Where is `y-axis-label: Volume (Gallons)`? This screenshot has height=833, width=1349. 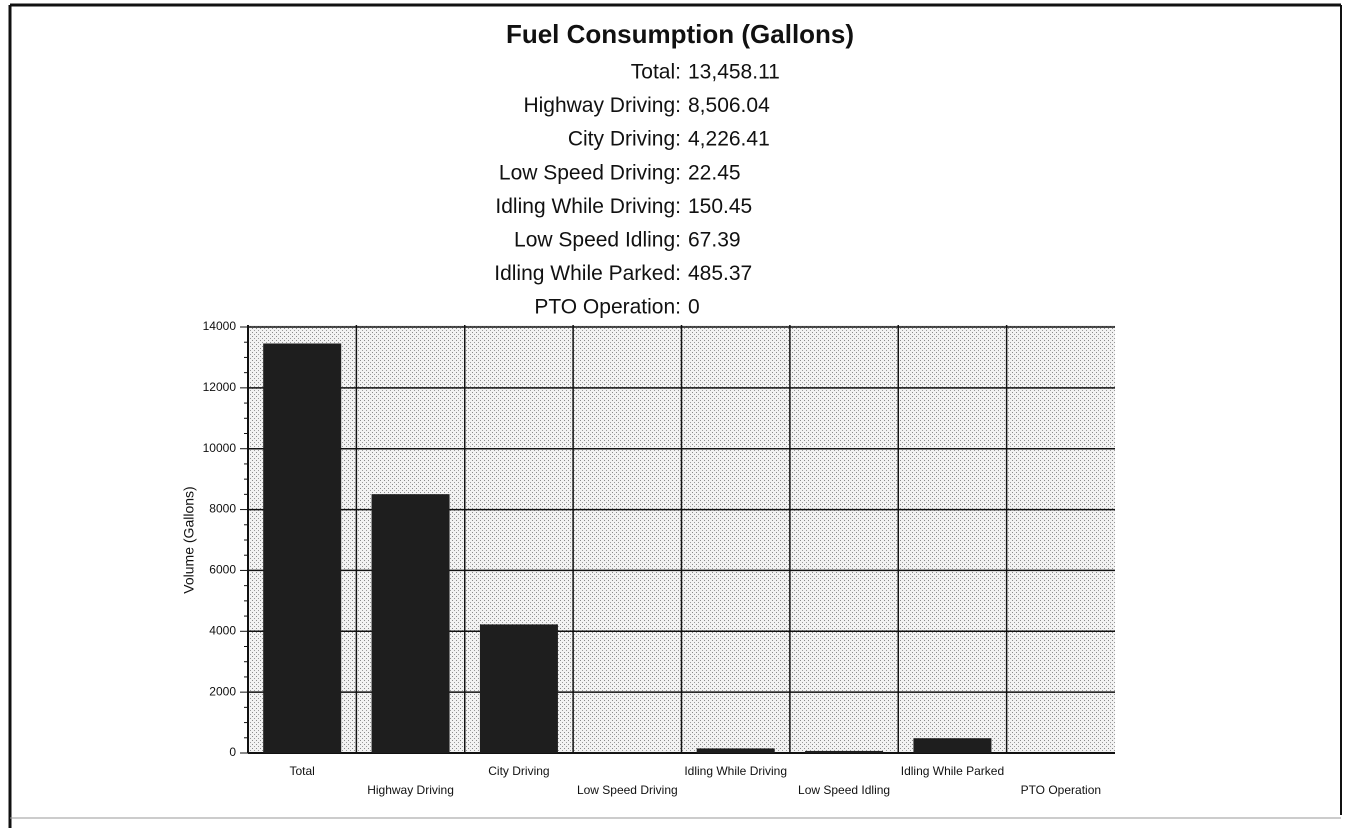 y-axis-label: Volume (Gallons) is located at coordinates (189, 539).